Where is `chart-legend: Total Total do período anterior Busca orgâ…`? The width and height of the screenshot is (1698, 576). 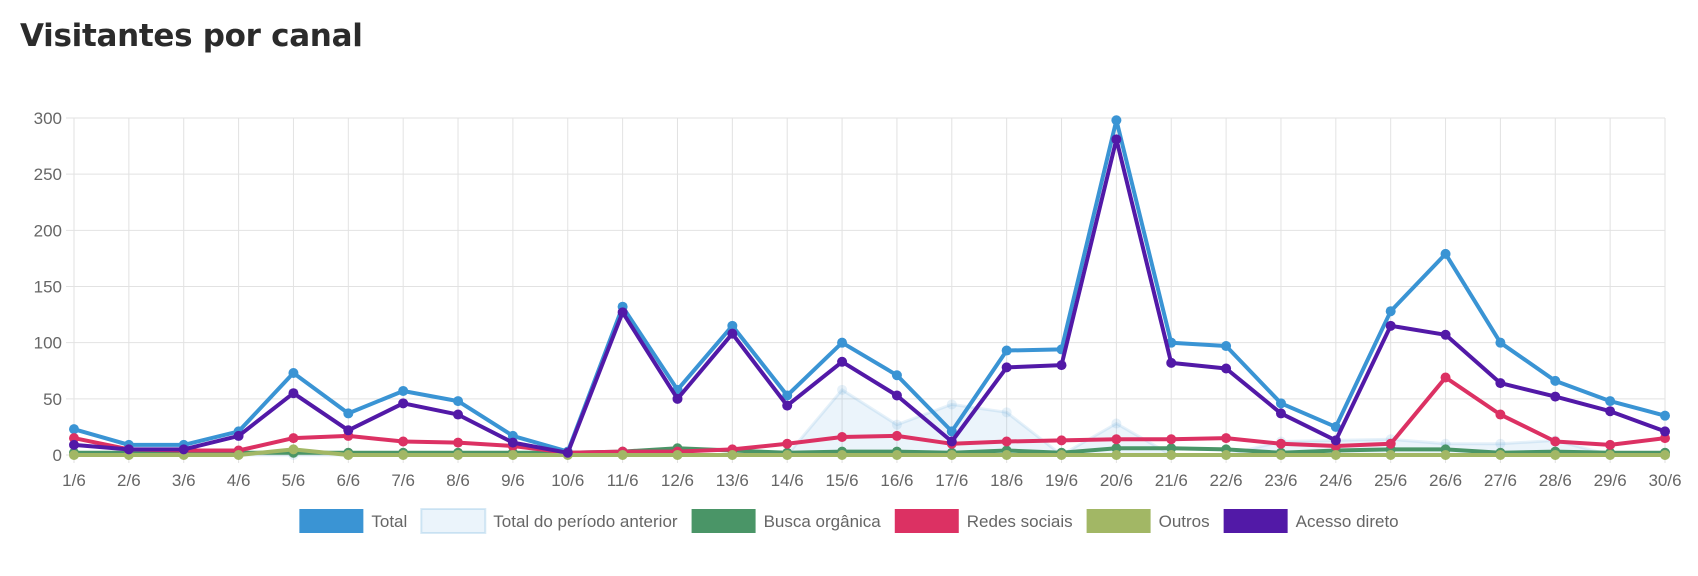 chart-legend: Total Total do período anterior Busca orgâ… is located at coordinates (849, 521).